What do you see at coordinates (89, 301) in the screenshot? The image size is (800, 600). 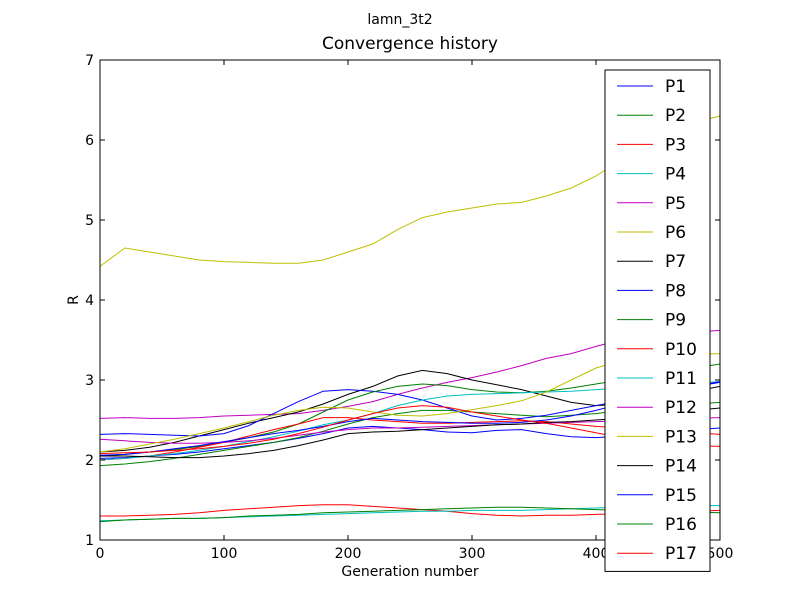 I see `y-tick-label: 4` at bounding box center [89, 301].